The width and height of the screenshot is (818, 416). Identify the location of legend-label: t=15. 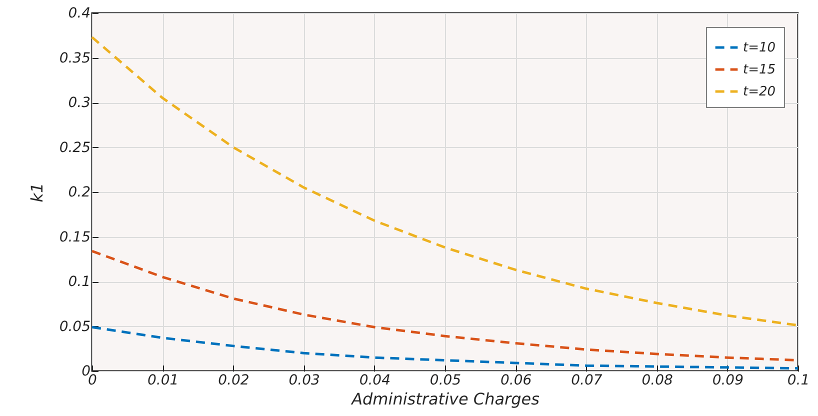
(759, 70).